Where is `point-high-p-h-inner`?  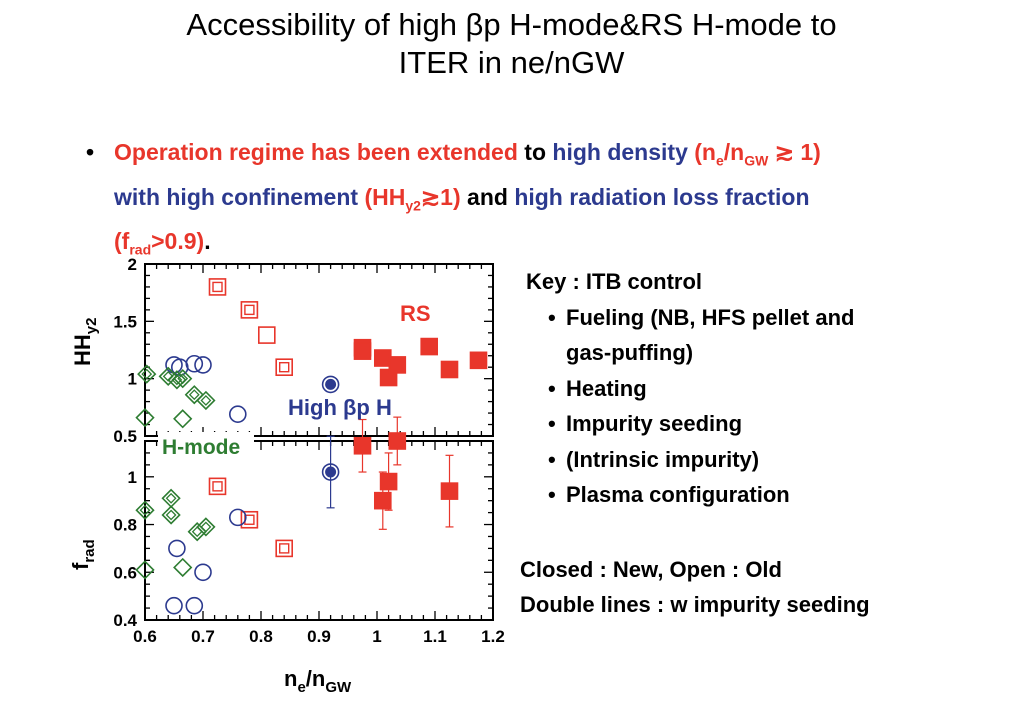 point-high-p-h-inner is located at coordinates (331, 384).